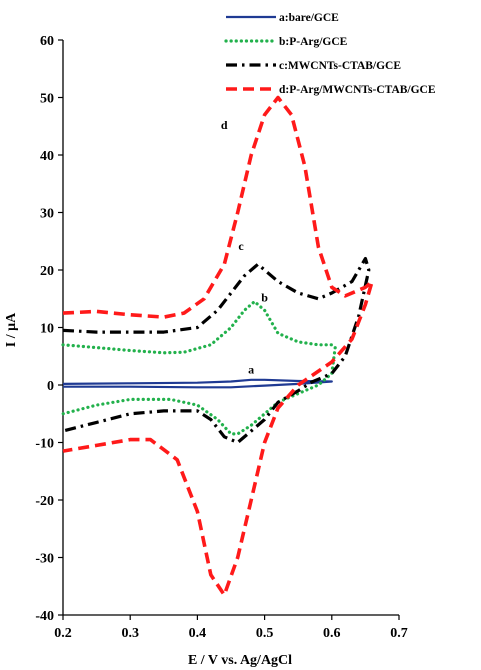 The width and height of the screenshot is (481, 670). Describe the element at coordinates (47, 214) in the screenshot. I see `y-tick-label: 30` at that location.